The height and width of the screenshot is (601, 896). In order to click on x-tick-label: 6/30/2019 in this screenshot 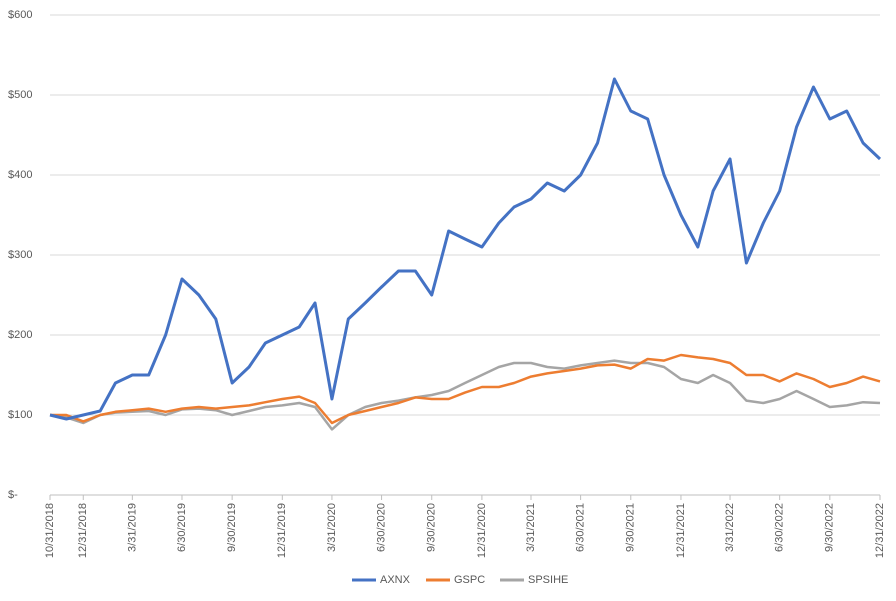, I will do `click(182, 527)`.